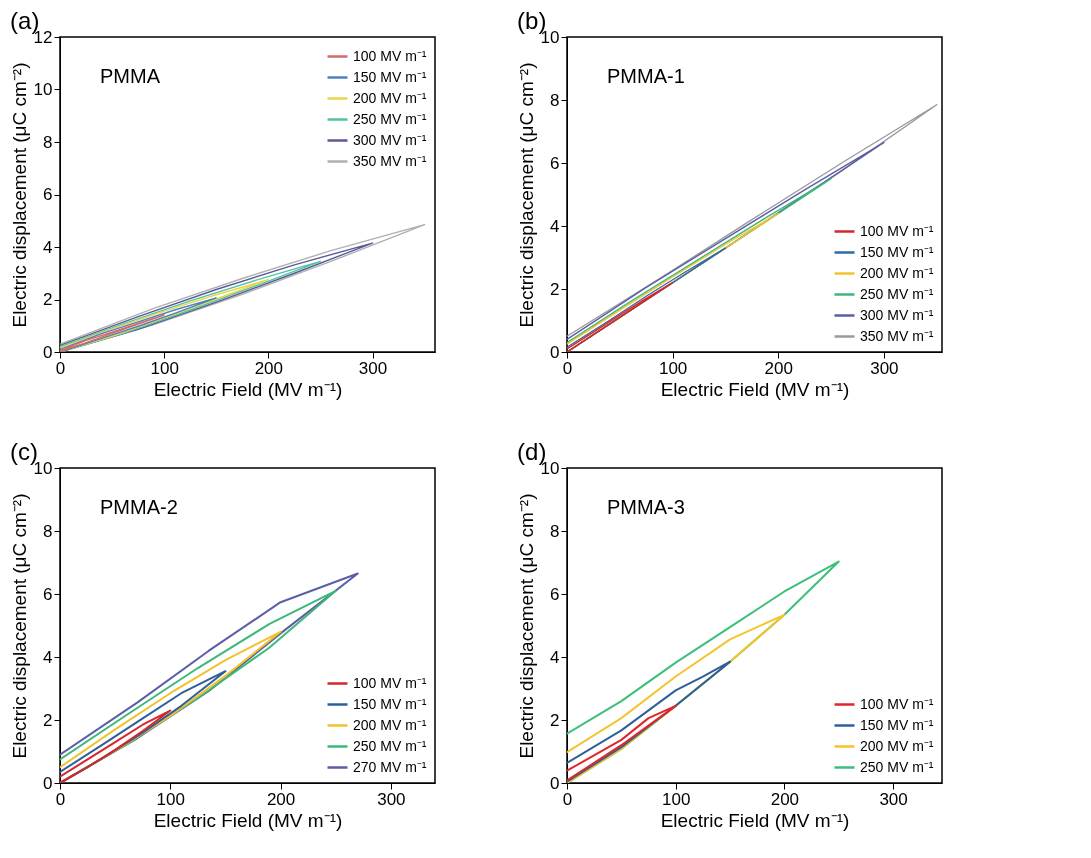 The image size is (1091, 858). I want to click on y-tick-label: 10, so click(43, 89).